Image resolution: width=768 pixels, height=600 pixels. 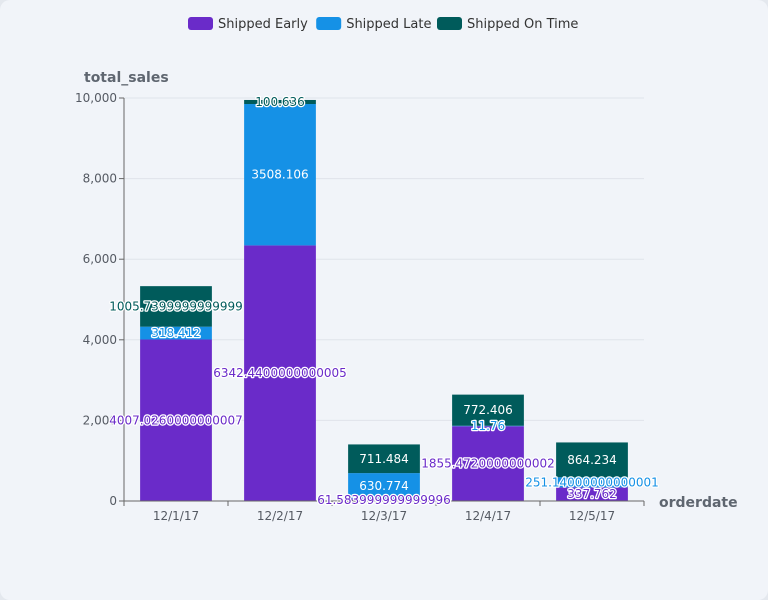 I want to click on legend-label: Shipped On Time, so click(x=522, y=24).